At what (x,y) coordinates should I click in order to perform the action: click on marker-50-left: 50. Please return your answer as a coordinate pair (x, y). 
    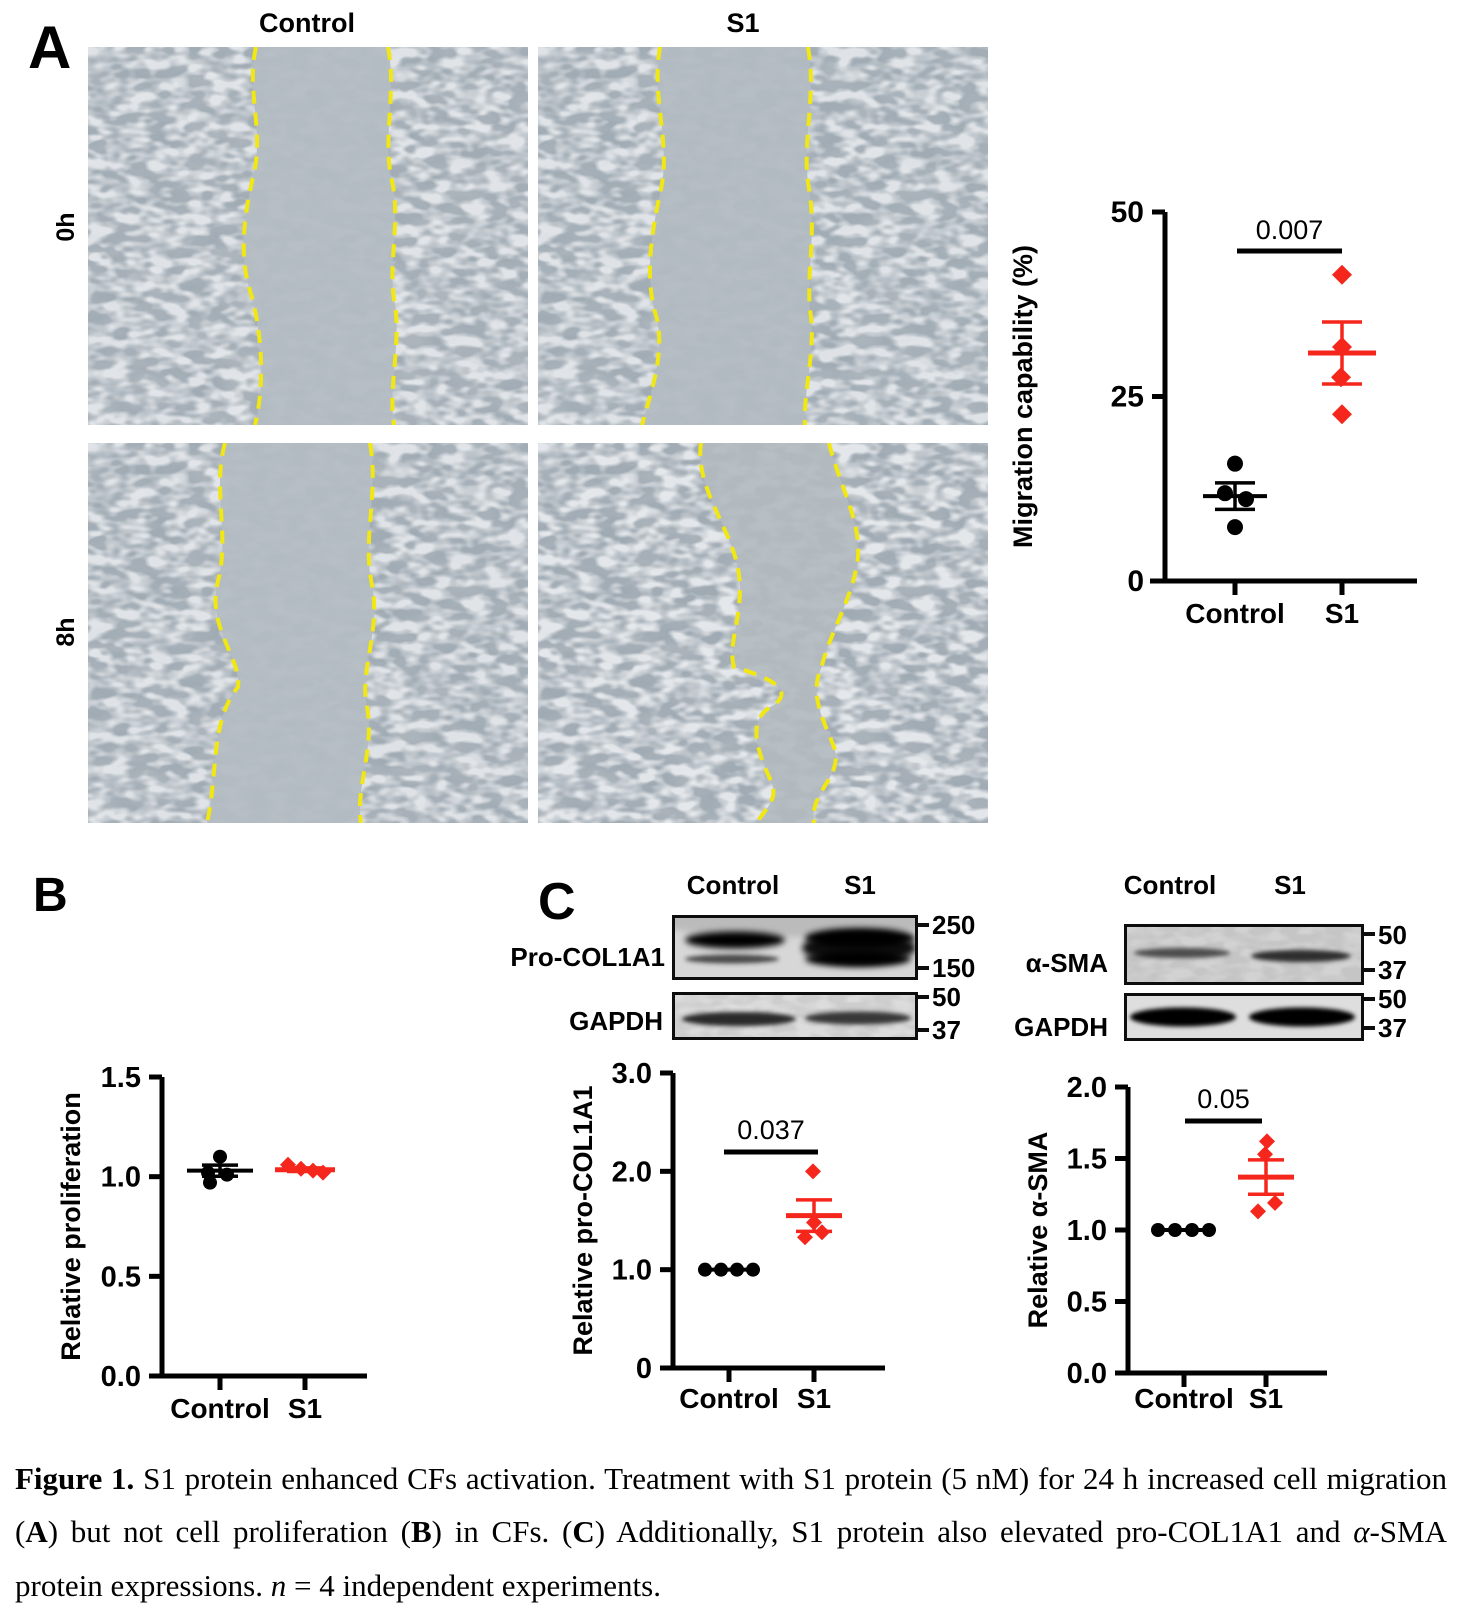
    Looking at the image, I should click on (946, 997).